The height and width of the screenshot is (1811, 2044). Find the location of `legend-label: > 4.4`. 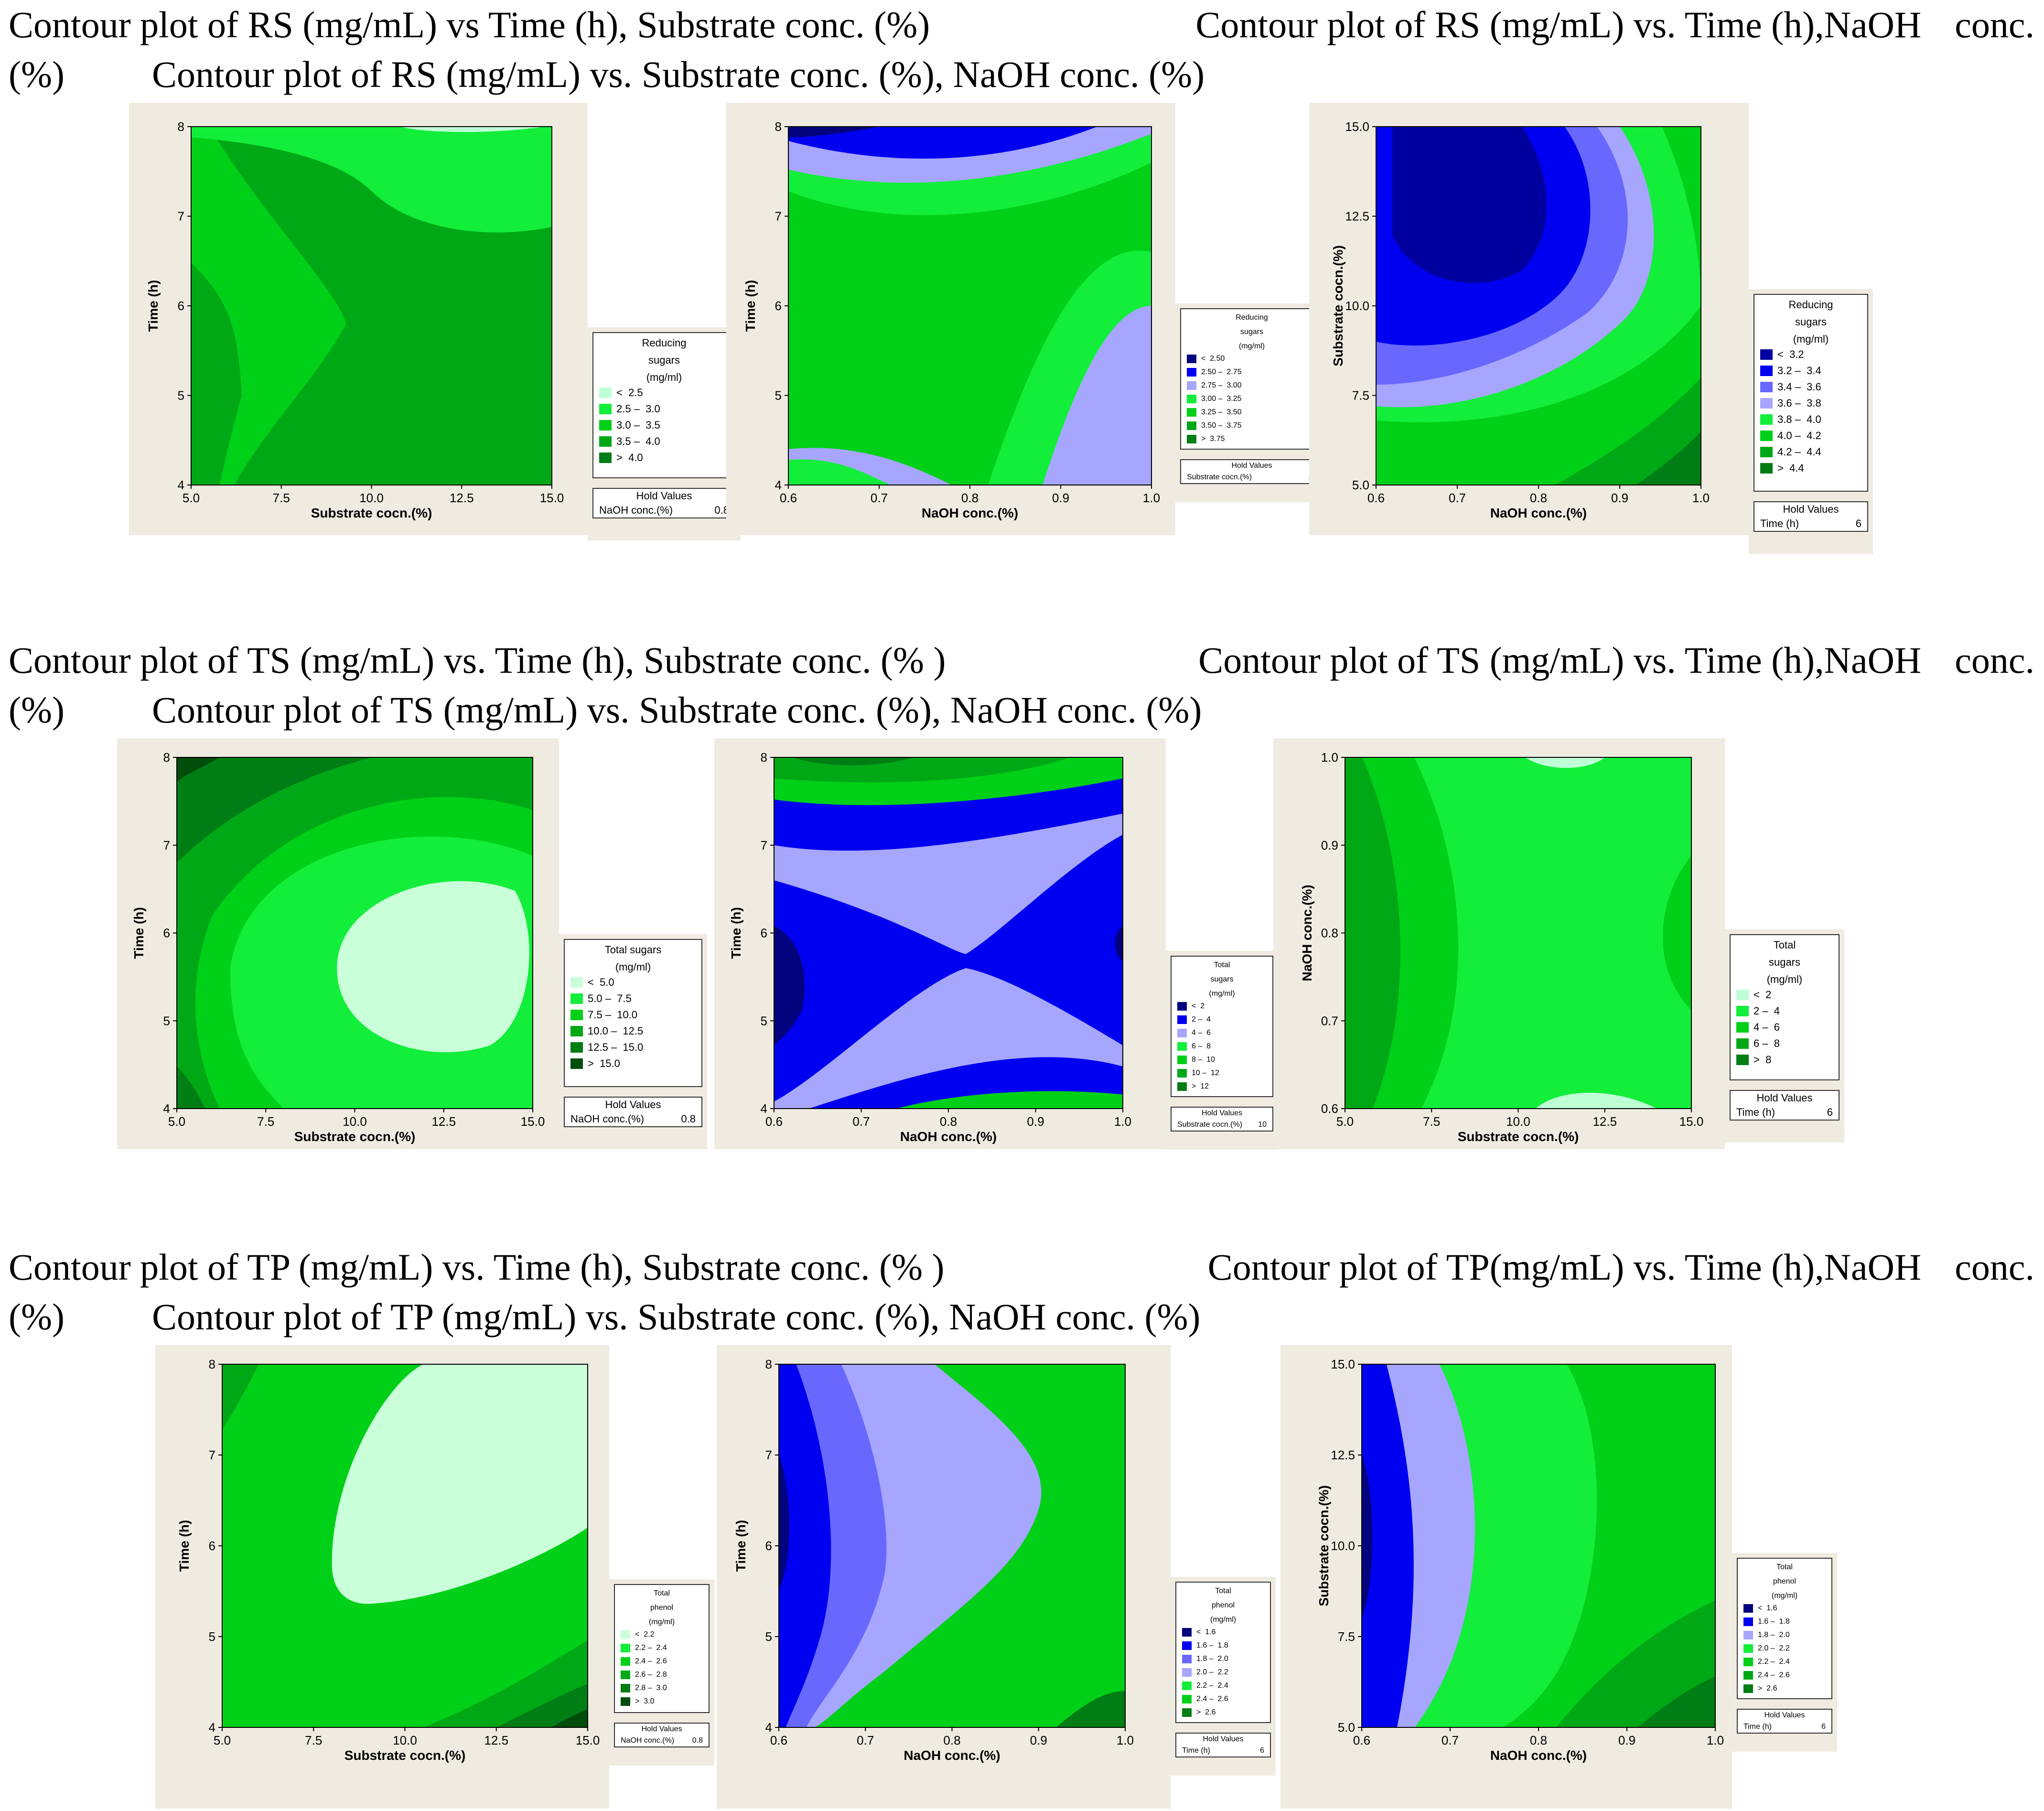

legend-label: > 4.4 is located at coordinates (1790, 468).